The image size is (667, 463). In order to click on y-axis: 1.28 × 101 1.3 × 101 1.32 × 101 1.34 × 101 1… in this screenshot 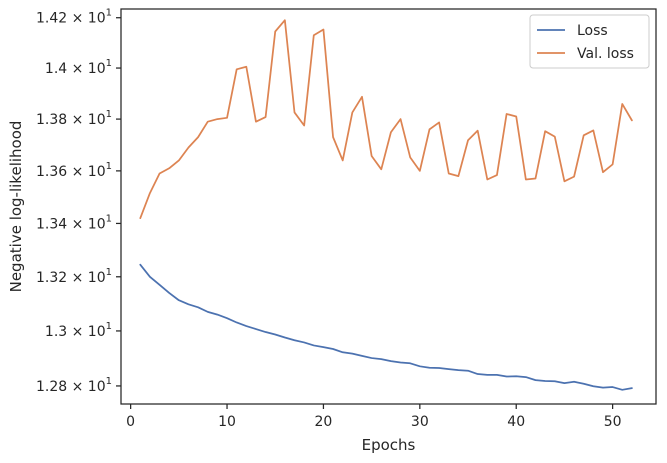, I will do `click(78, 201)`.